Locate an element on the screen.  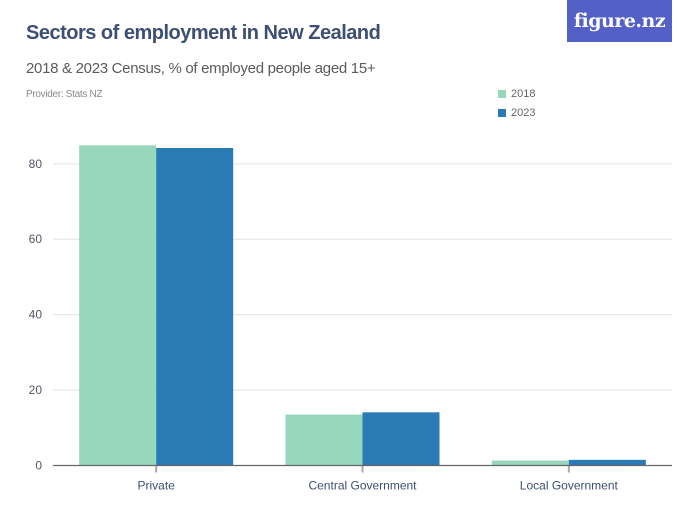
legend-label: 2018 is located at coordinates (523, 93).